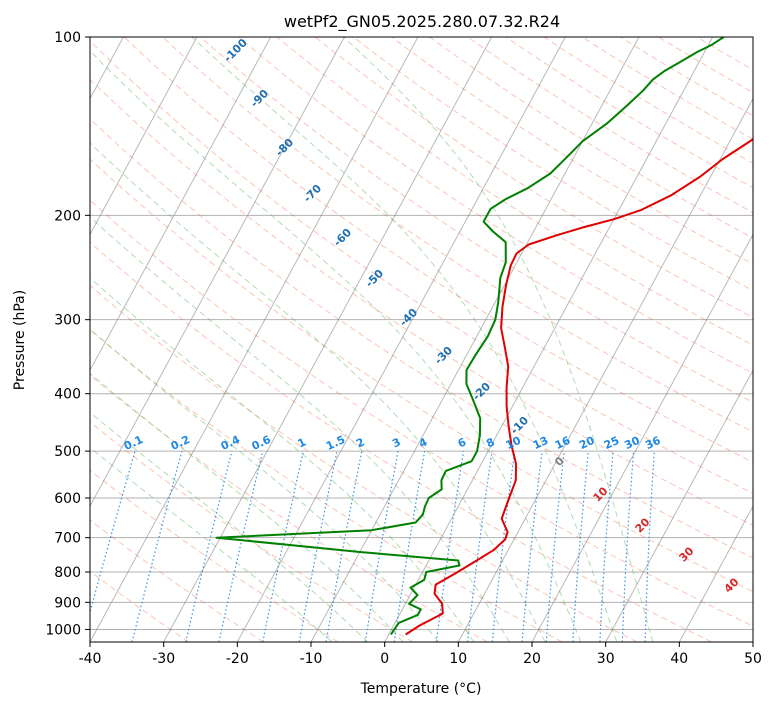 This screenshot has width=775, height=708. Describe the element at coordinates (20, 340) in the screenshot. I see `y-axis-label: Pressure (hPa)` at that location.